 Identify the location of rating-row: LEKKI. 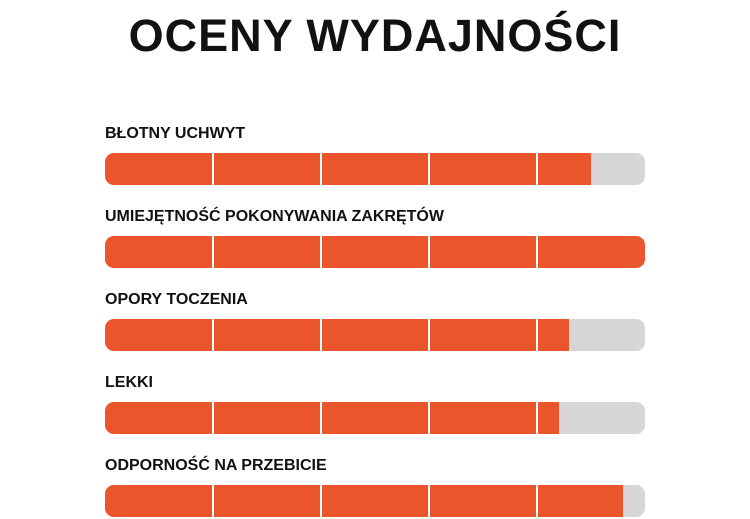
(375, 403).